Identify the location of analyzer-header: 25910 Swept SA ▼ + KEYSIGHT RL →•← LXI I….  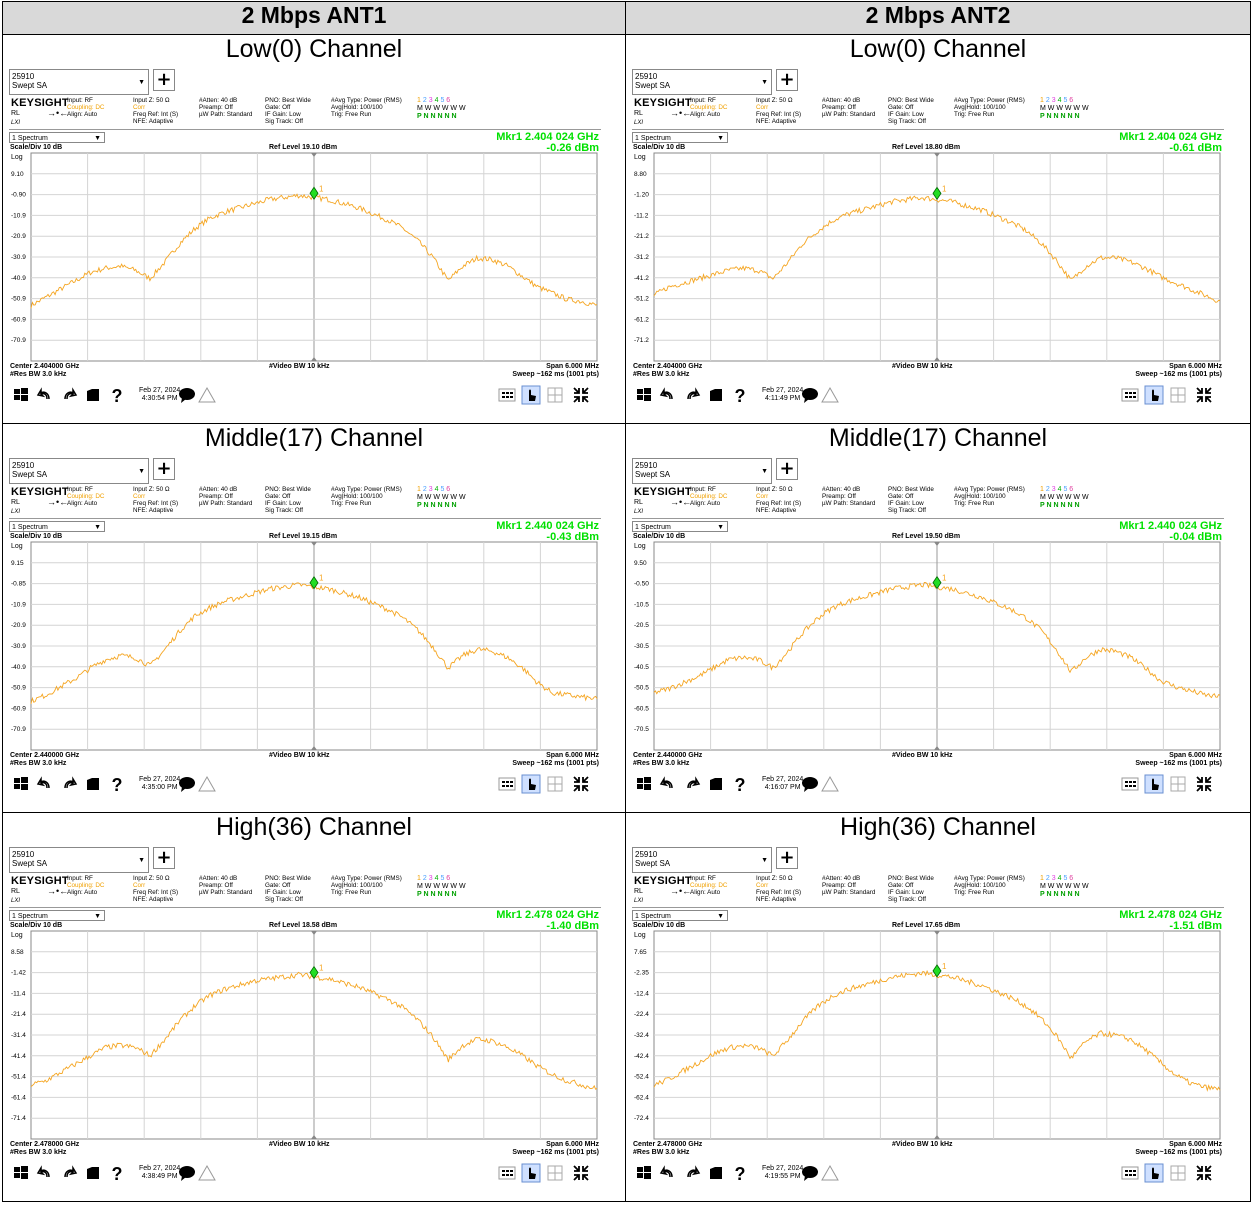
(928, 876).